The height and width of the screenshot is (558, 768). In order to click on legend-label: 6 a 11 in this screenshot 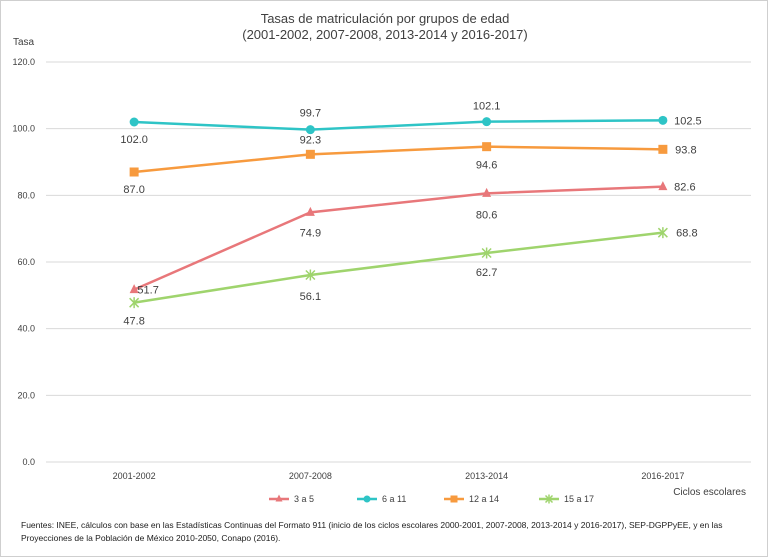, I will do `click(394, 499)`.